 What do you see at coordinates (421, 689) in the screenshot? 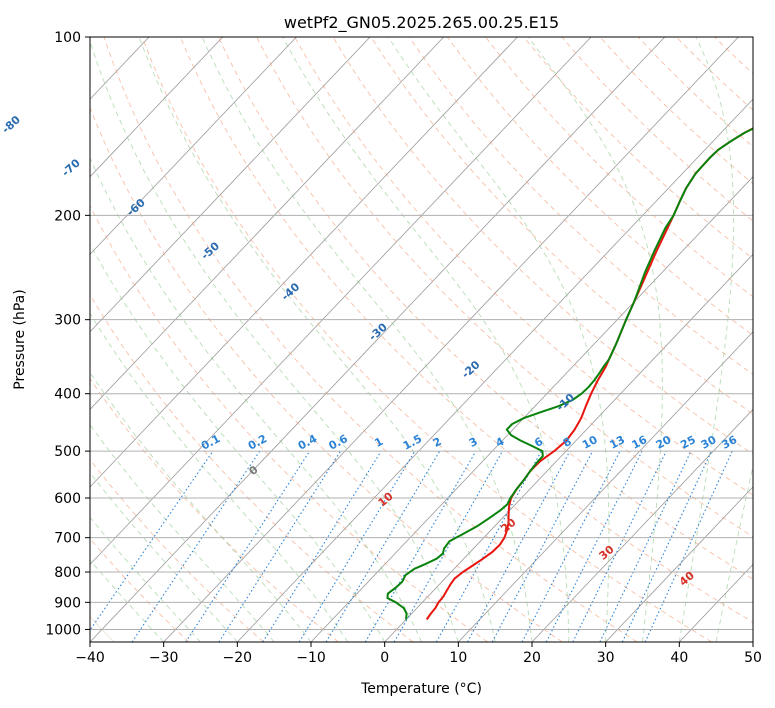
I see `x-axis-label: Temperature (°C)` at bounding box center [421, 689].